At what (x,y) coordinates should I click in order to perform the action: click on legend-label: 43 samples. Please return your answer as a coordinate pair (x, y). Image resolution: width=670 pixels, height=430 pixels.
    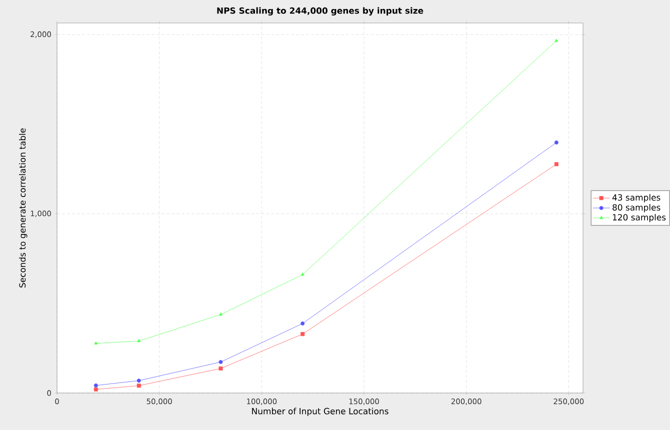
    Looking at the image, I should click on (636, 198).